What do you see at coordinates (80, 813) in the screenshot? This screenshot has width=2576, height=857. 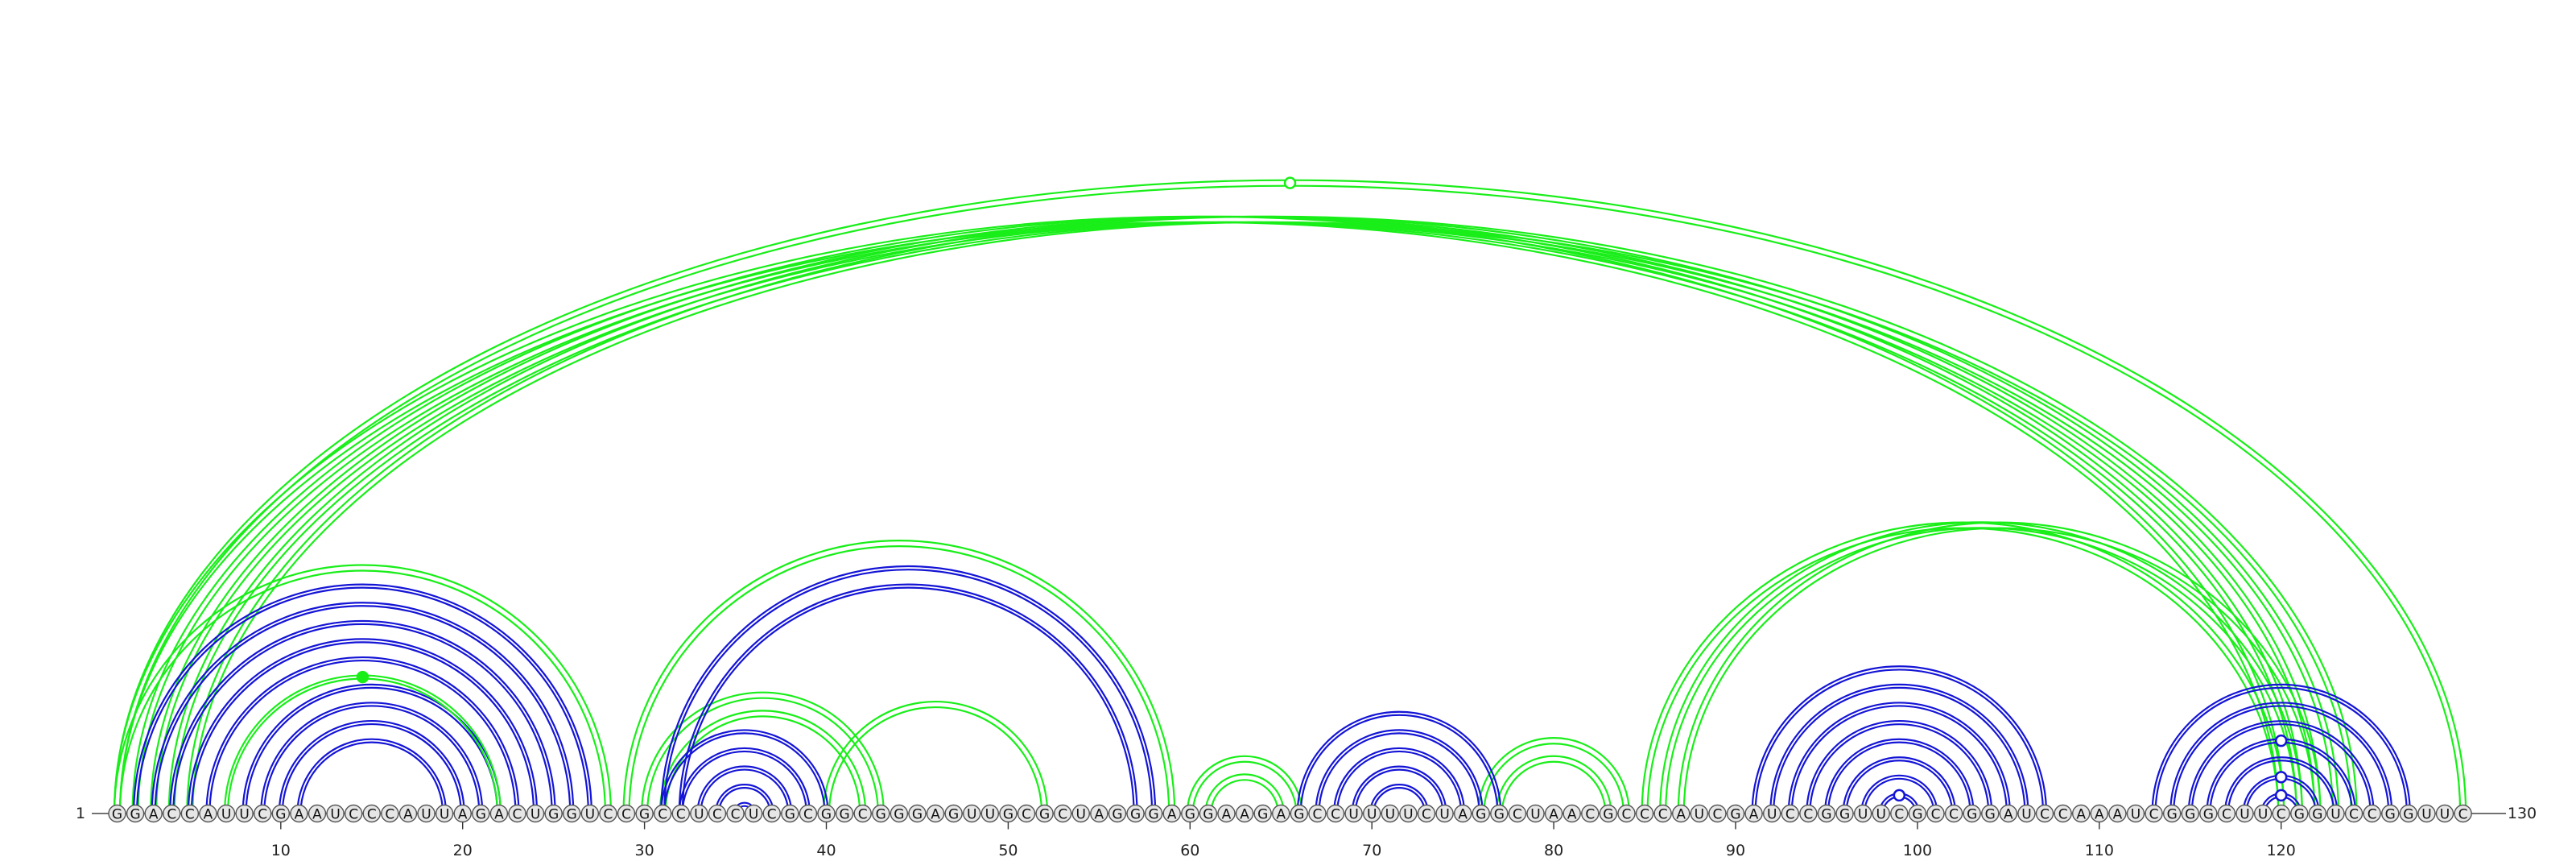 I see `start-position-label: 1` at bounding box center [80, 813].